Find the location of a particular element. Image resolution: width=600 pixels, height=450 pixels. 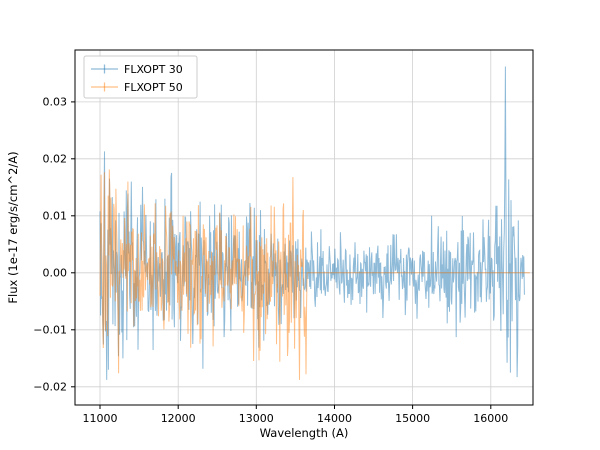

x-tick-label: 16000 is located at coordinates (490, 418).